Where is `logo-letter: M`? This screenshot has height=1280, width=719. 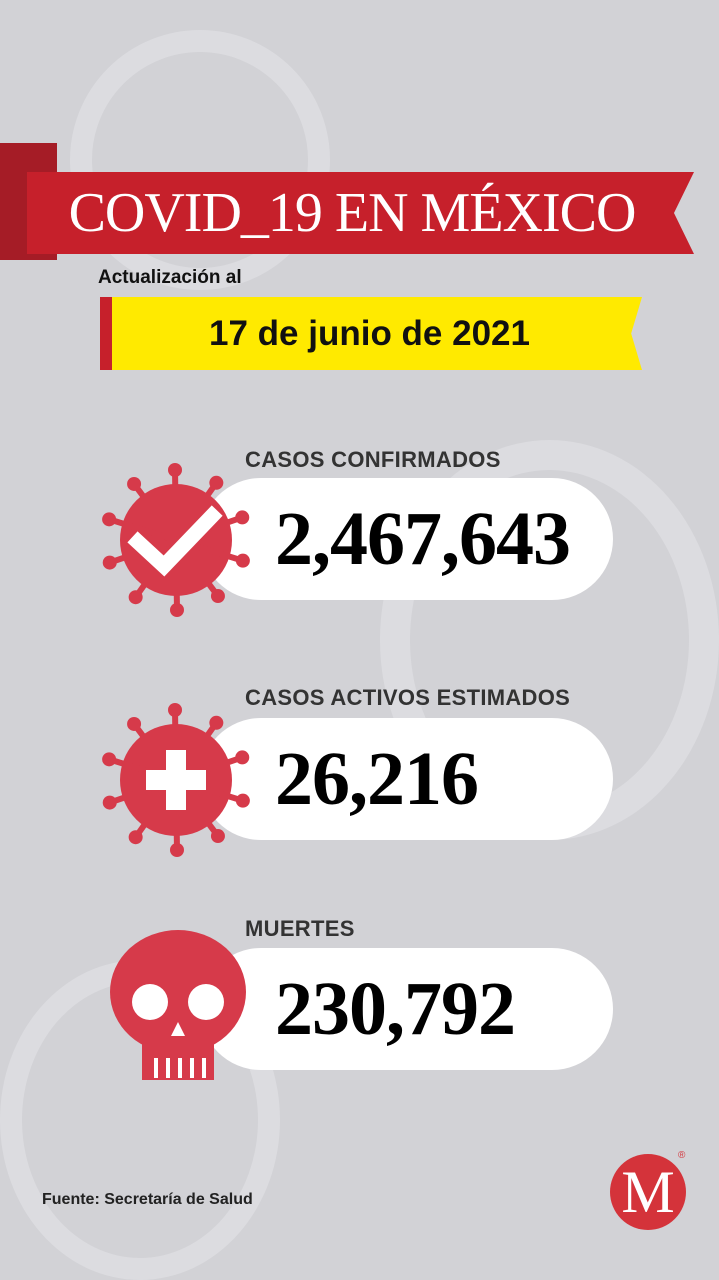 logo-letter: M is located at coordinates (648, 1191).